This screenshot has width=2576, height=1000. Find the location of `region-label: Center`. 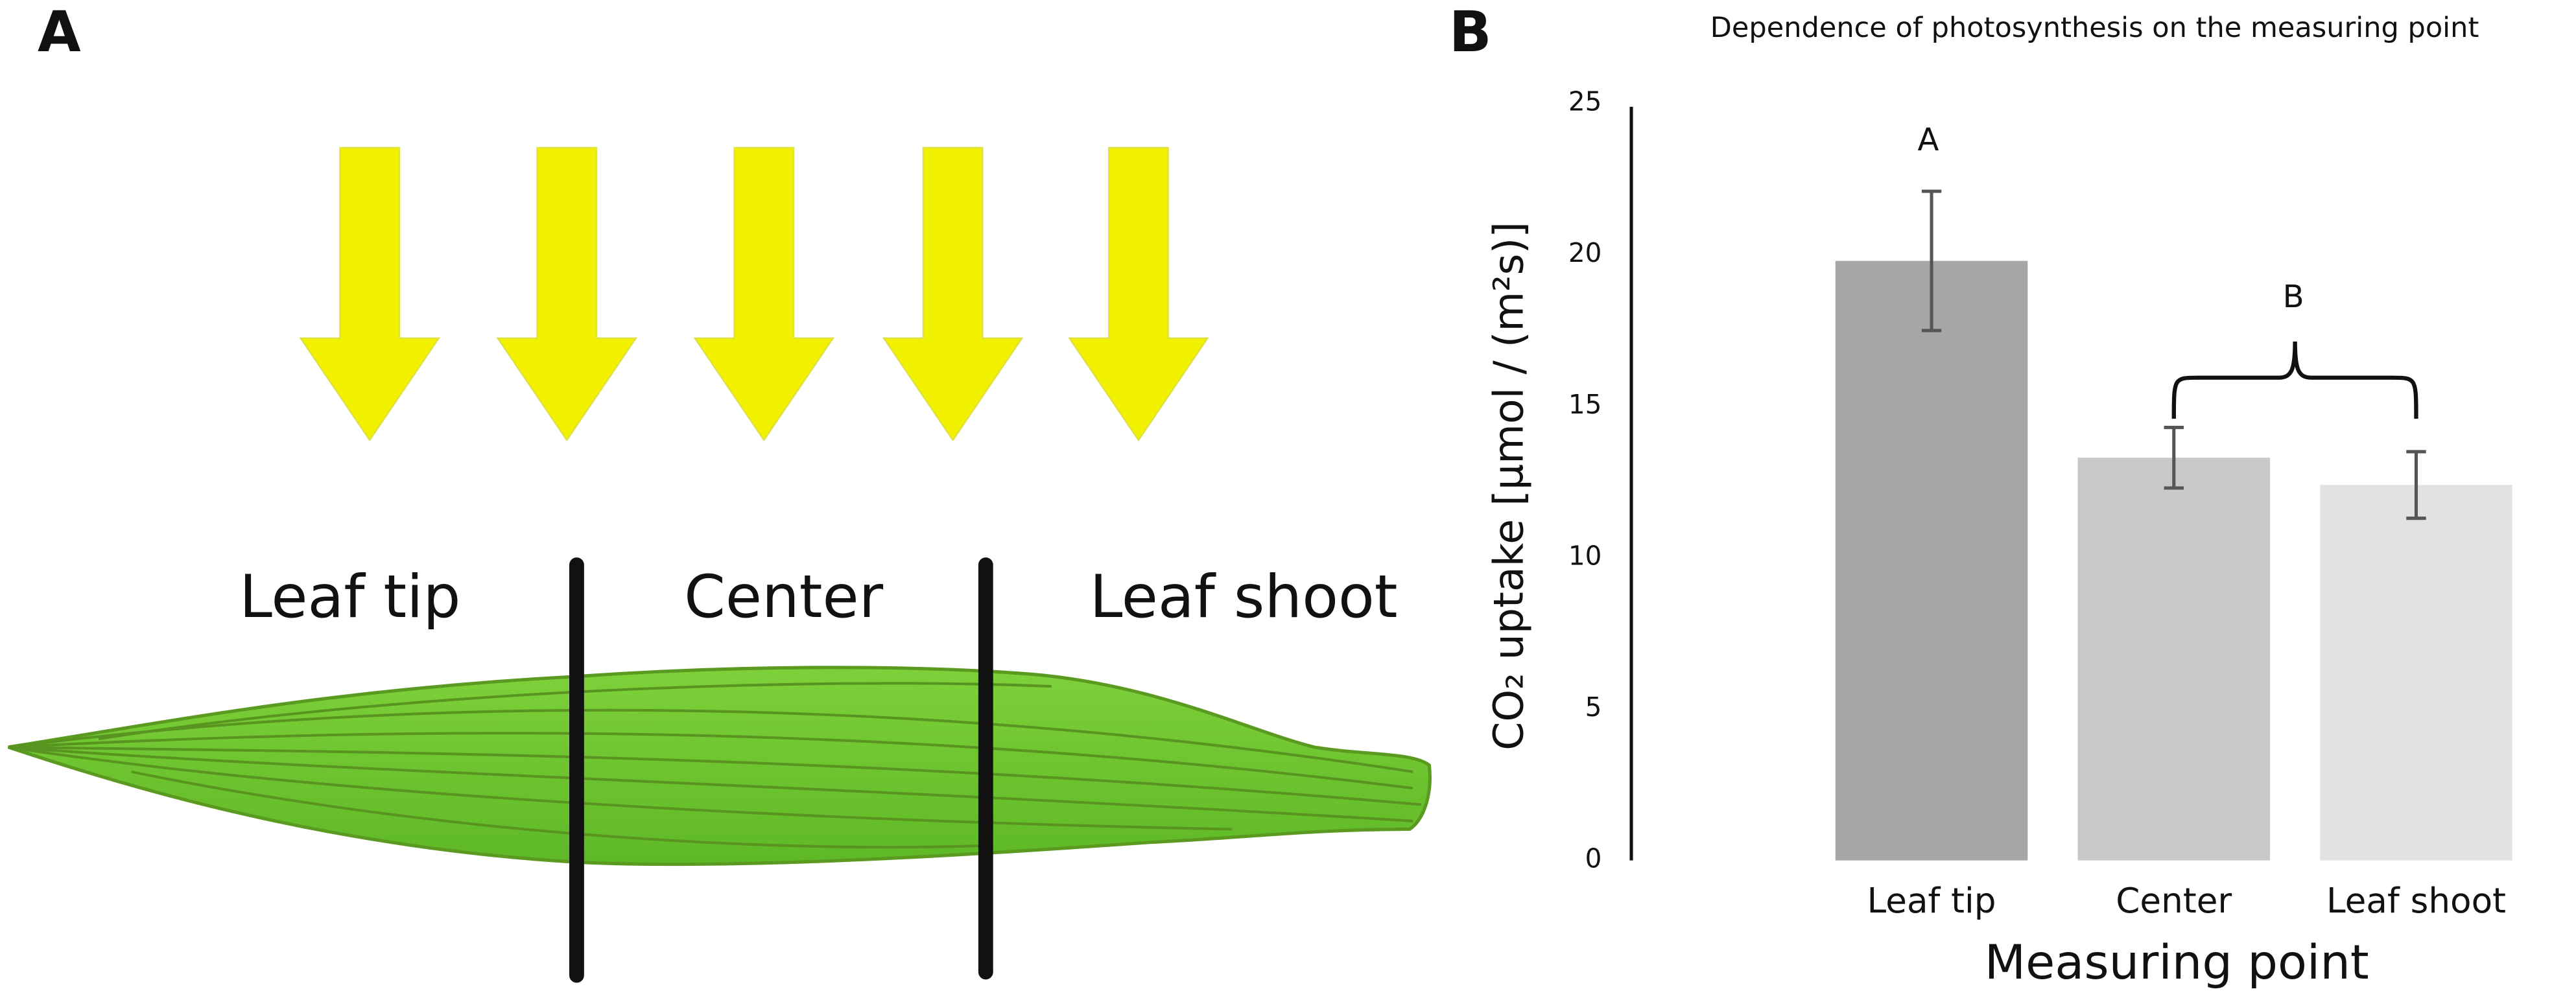

region-label: Center is located at coordinates (784, 596).